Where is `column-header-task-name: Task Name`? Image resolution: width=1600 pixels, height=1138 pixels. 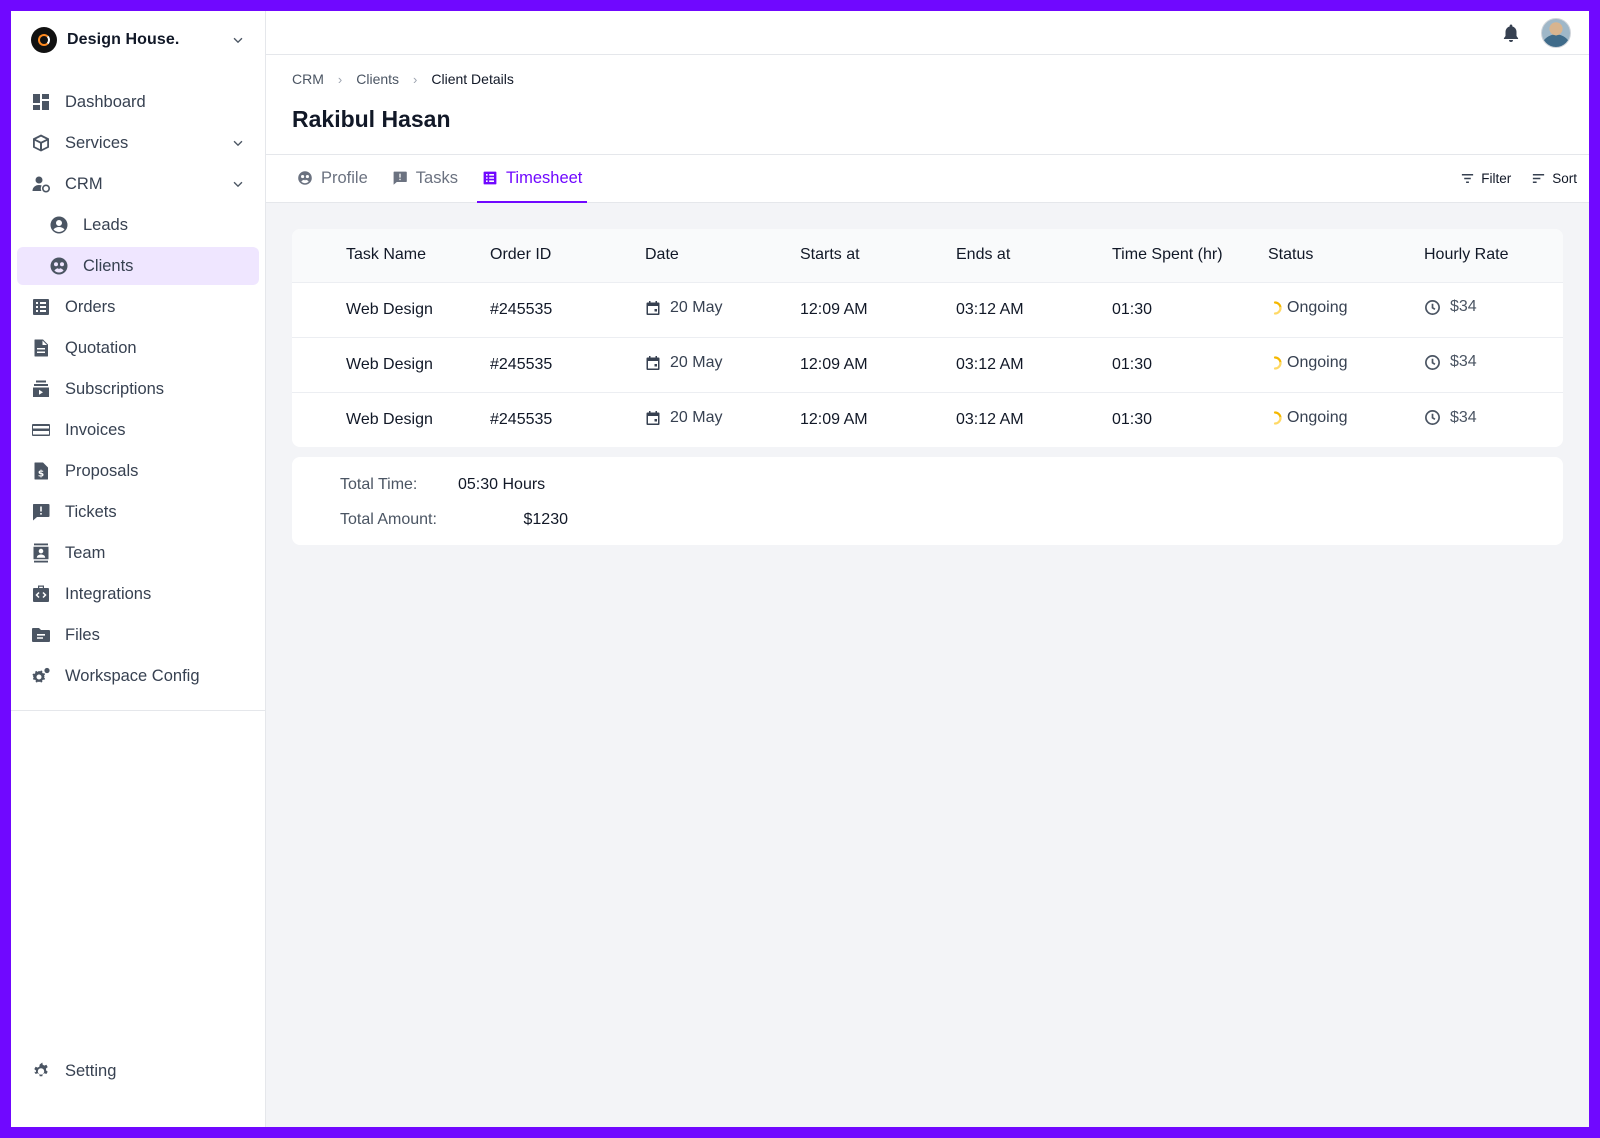
column-header-task-name: Task Name is located at coordinates (391, 256).